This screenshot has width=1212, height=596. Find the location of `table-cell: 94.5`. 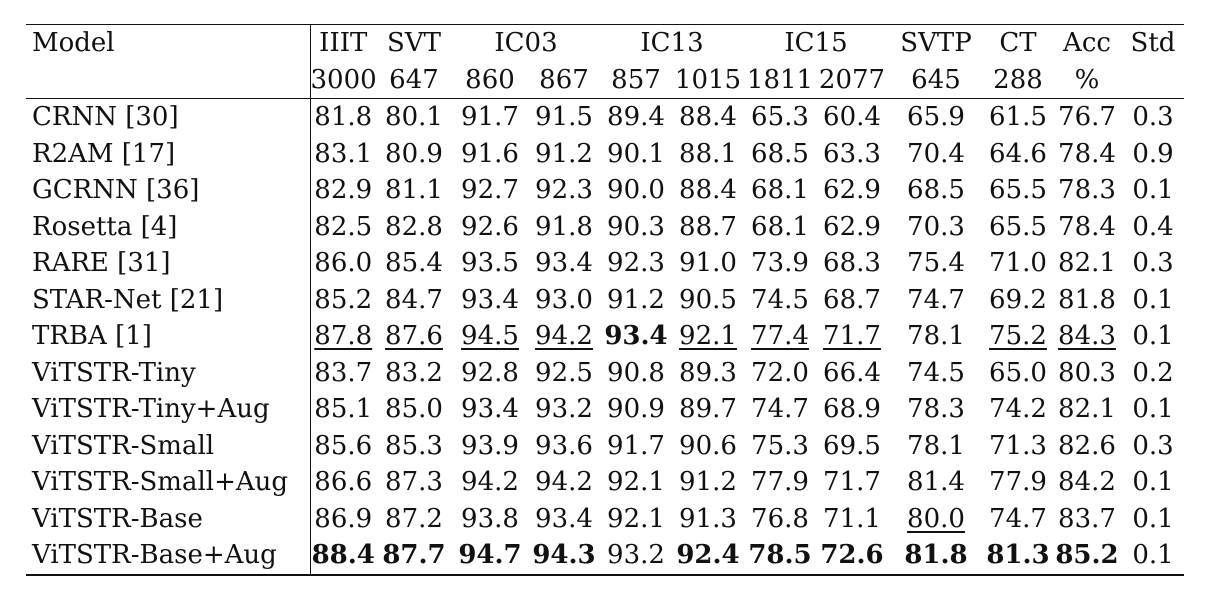

table-cell: 94.5 is located at coordinates (490, 336).